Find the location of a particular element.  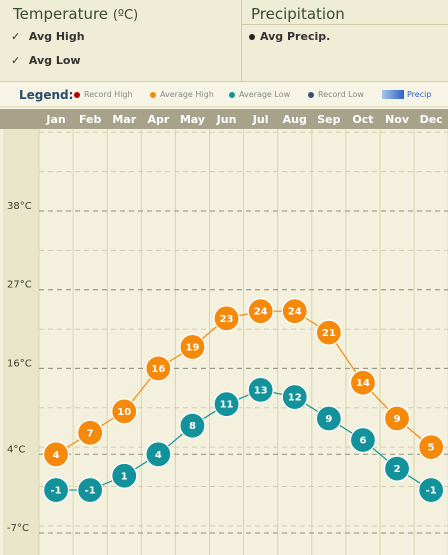

data-label: 23 is located at coordinates (227, 319).